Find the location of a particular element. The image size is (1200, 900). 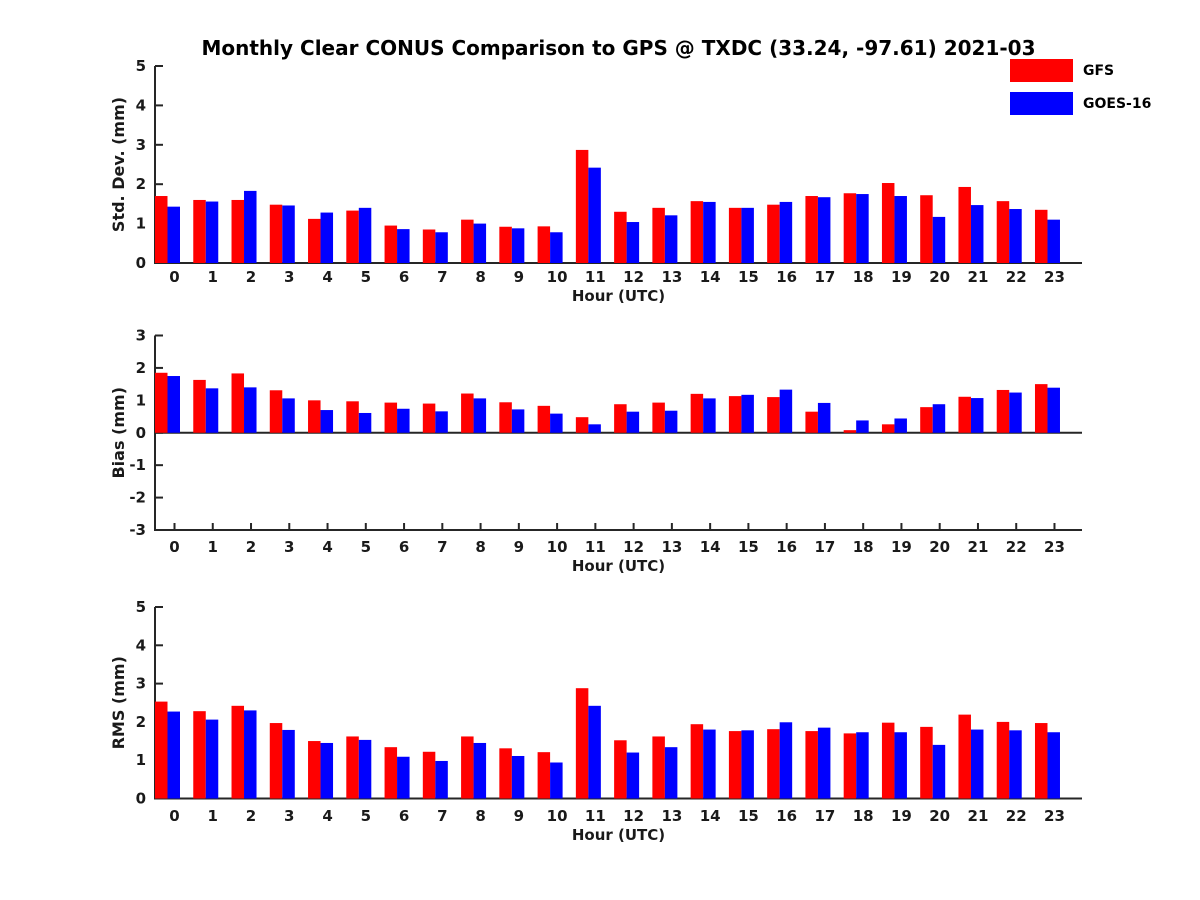

x-tick-label: 0 is located at coordinates (174, 816).